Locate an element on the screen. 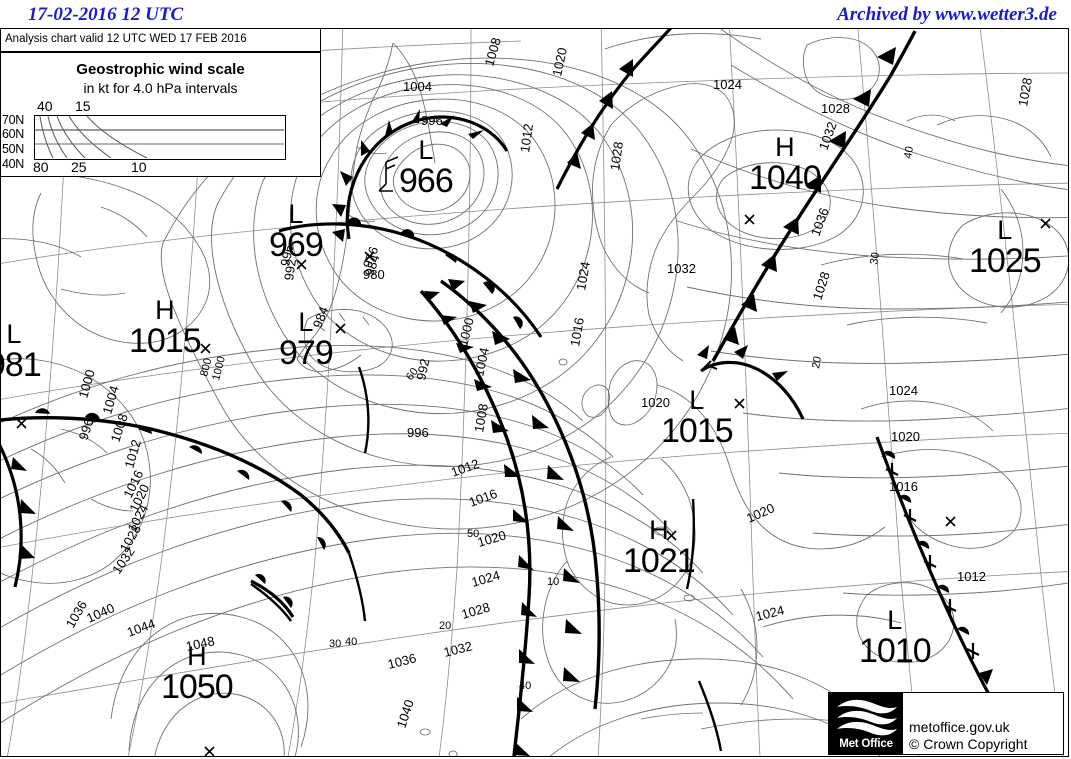 The height and width of the screenshot is (759, 1071). svg-text: 40 is located at coordinates (909, 152).